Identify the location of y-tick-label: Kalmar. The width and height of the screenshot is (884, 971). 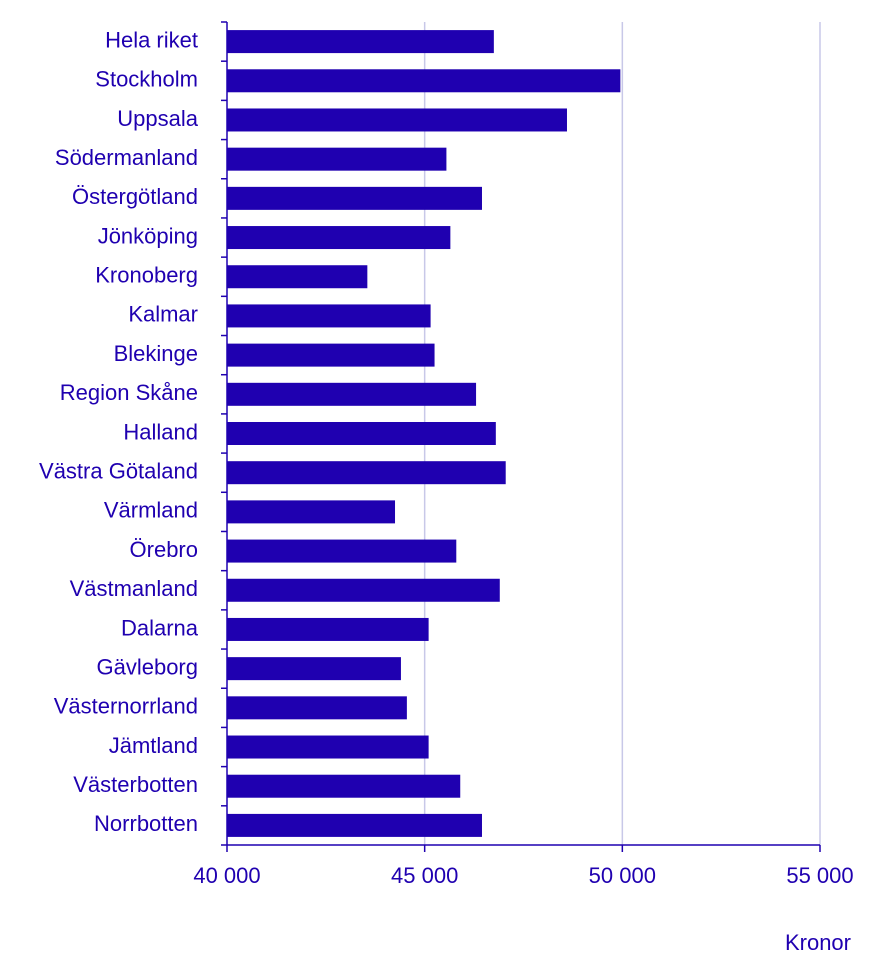
(163, 314).